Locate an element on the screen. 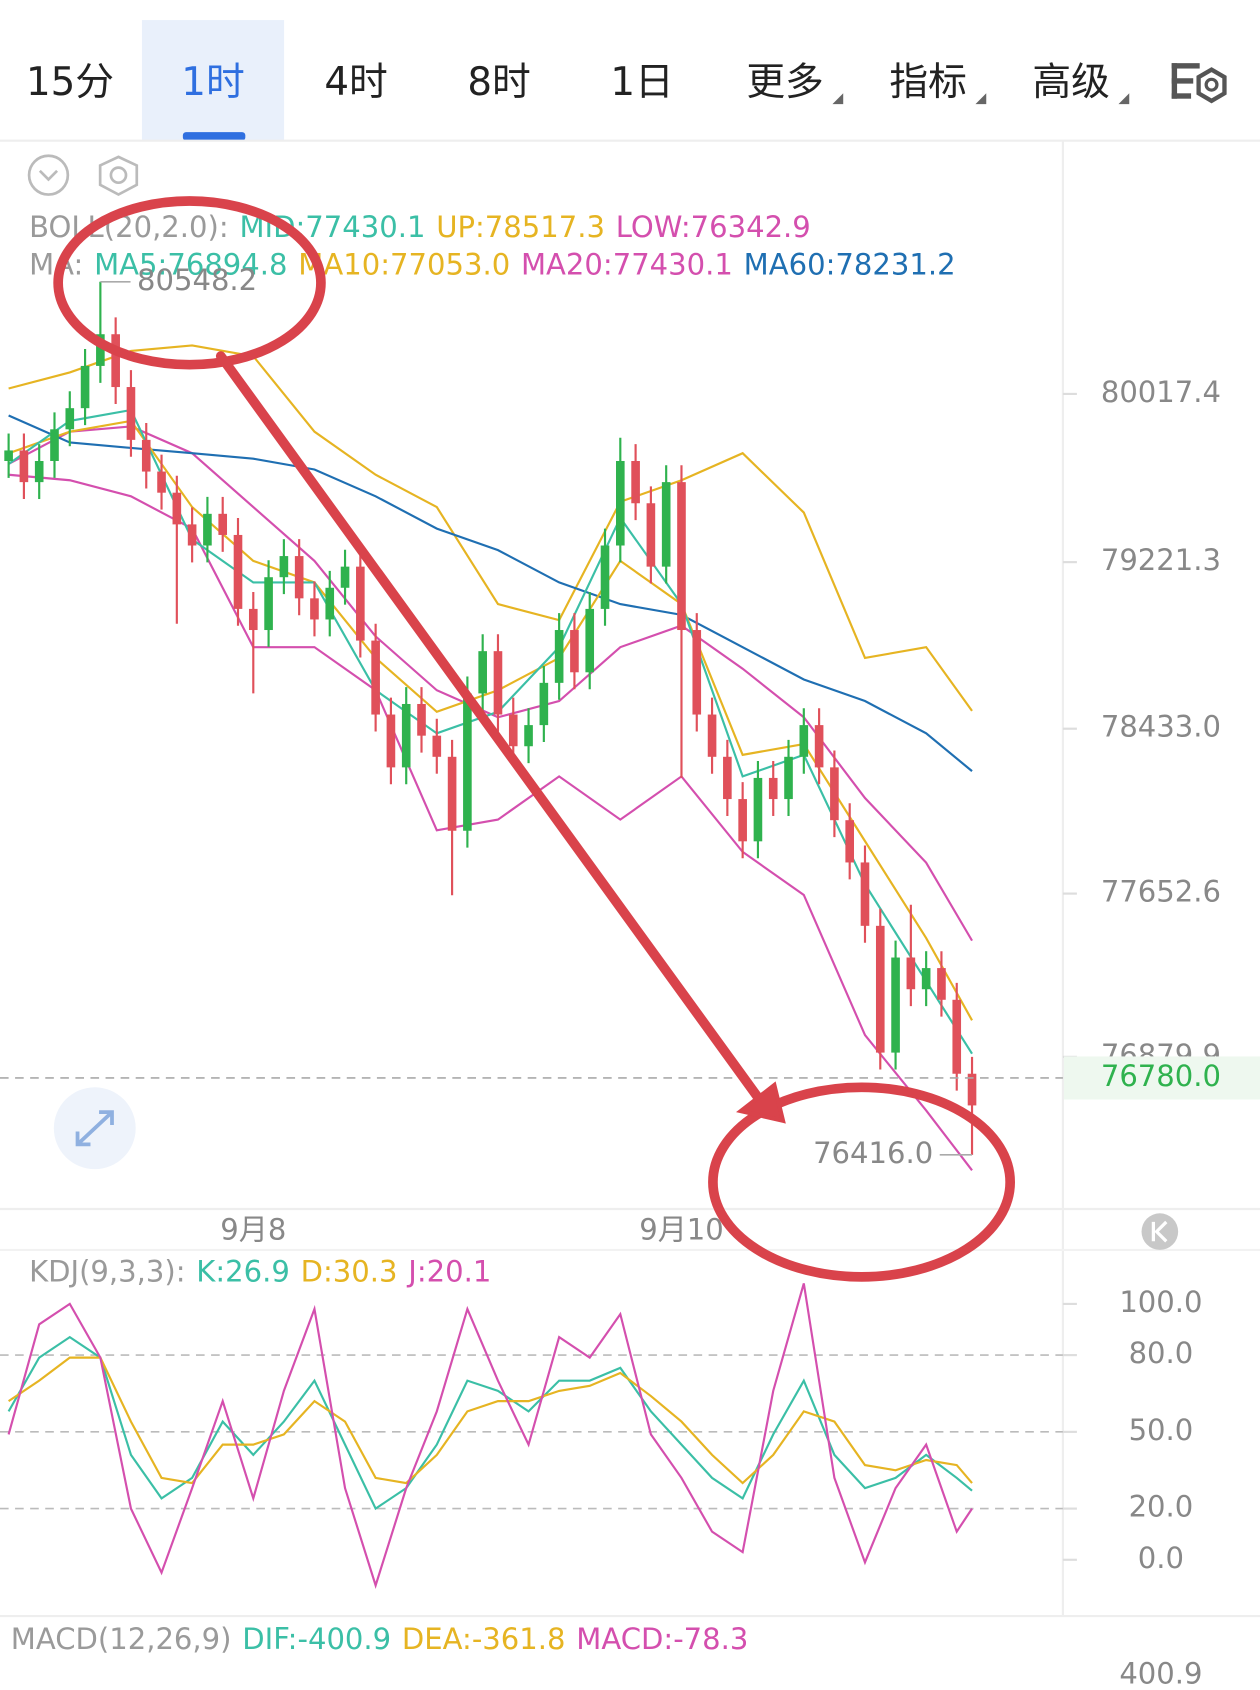 This screenshot has width=1260, height=1690. legend-item: J:20.1 is located at coordinates (448, 1272).